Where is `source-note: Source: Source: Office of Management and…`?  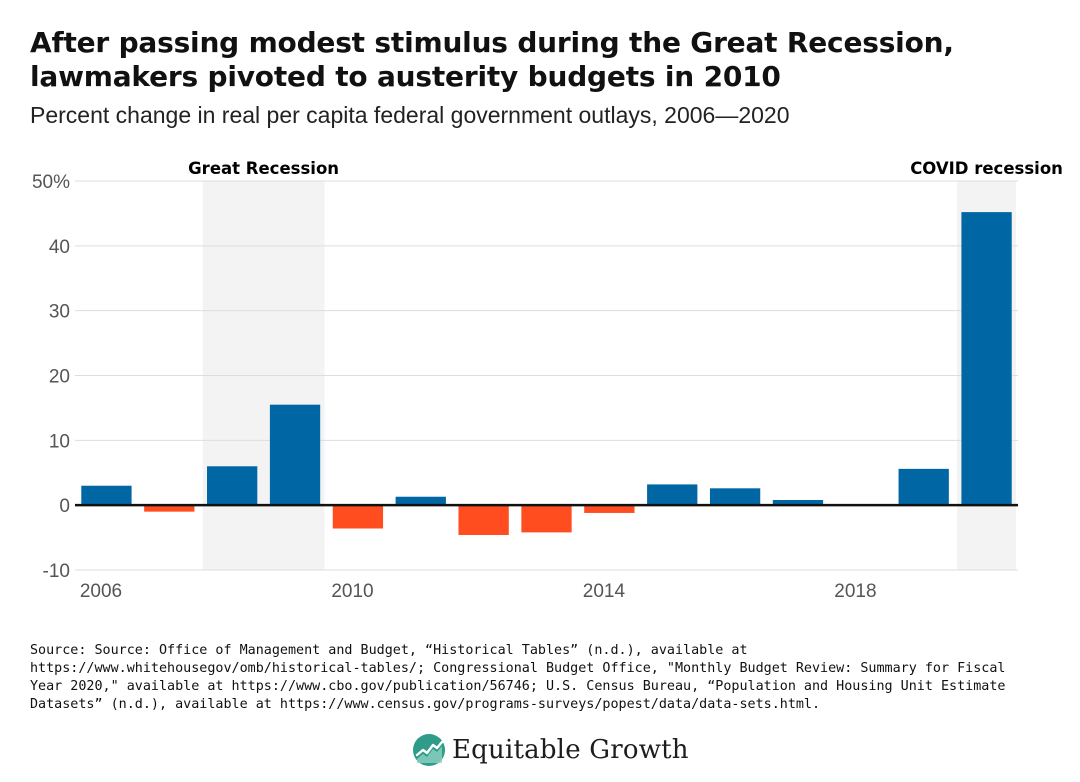 source-note: Source: Source: Office of Management and… is located at coordinates (518, 677).